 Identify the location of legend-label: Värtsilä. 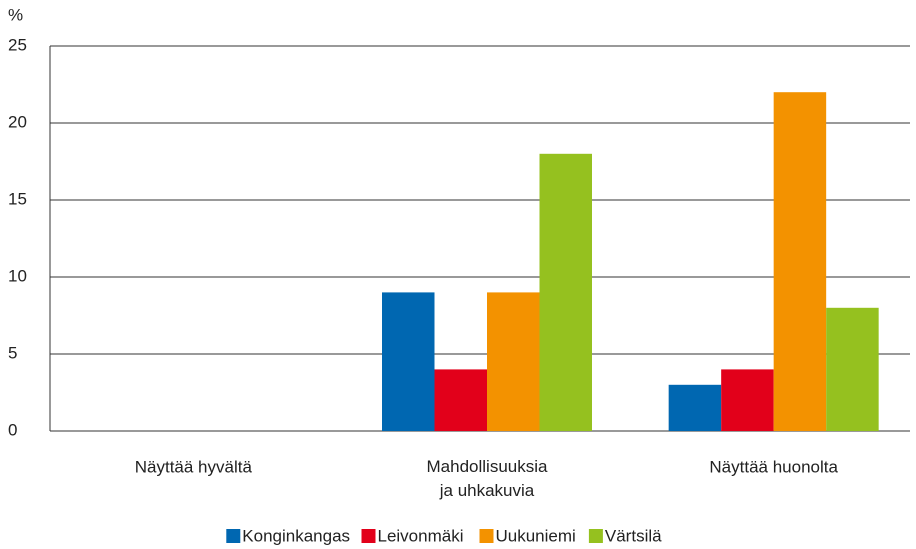
(633, 535).